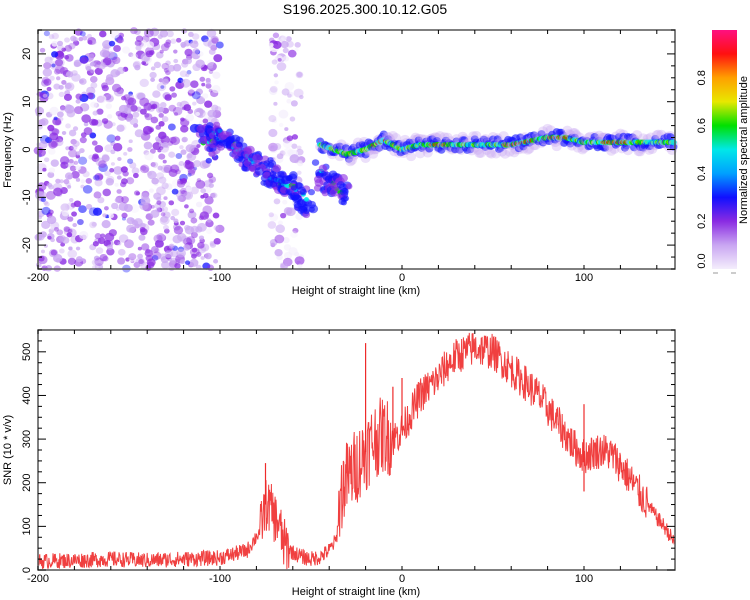  I want to click on colorbar-ticks: 0.0 0.2 0.4 0.6 0.8, so click(716, 172).